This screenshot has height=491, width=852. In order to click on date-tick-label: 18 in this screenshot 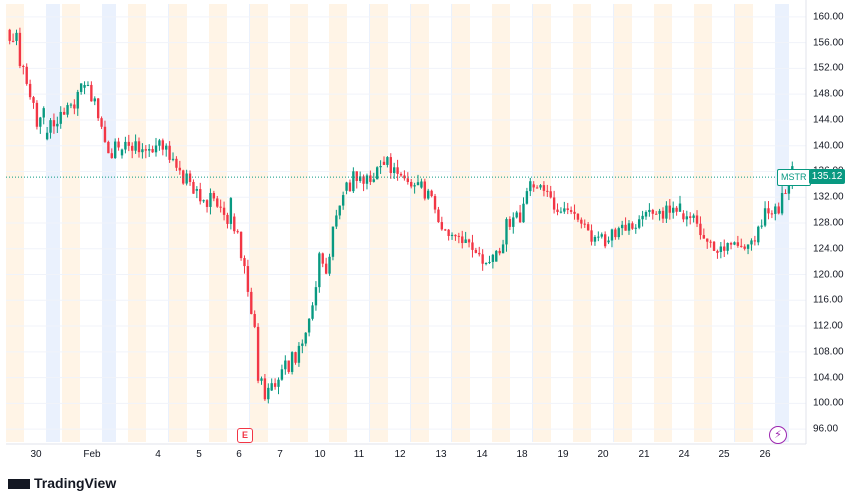, I will do `click(522, 454)`.